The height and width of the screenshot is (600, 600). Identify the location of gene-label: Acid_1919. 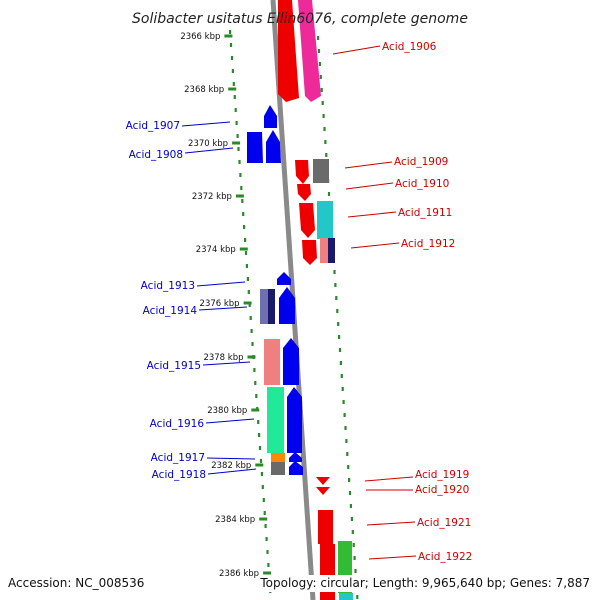
(442, 475).